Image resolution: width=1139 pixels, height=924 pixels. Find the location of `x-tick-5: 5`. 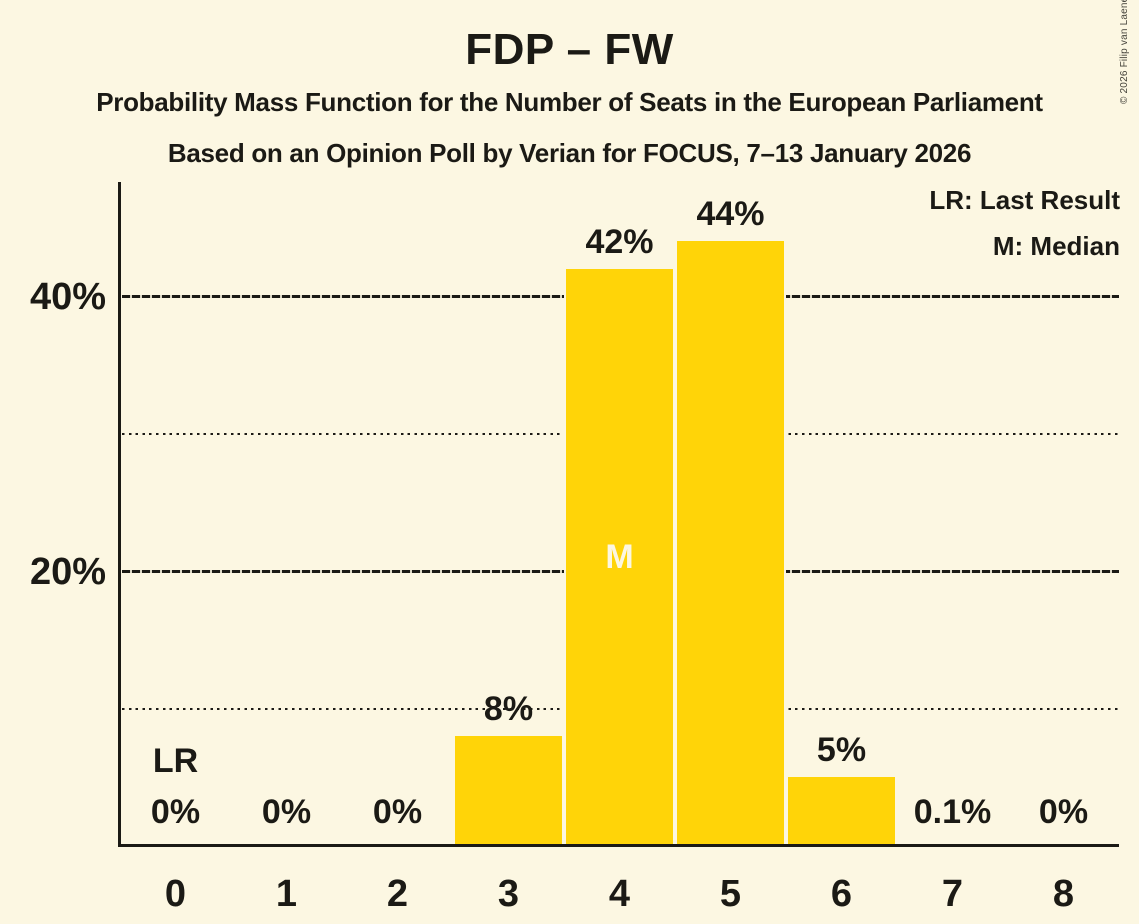

x-tick-5: 5 is located at coordinates (730, 894).